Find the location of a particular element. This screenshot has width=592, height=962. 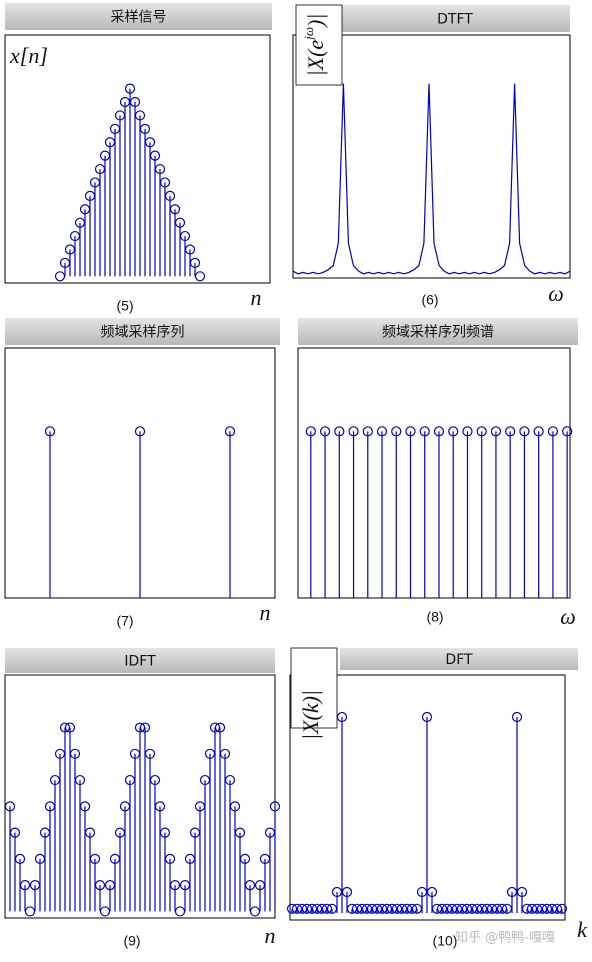

y-axis-label-part: |X(e is located at coordinates (315, 58).